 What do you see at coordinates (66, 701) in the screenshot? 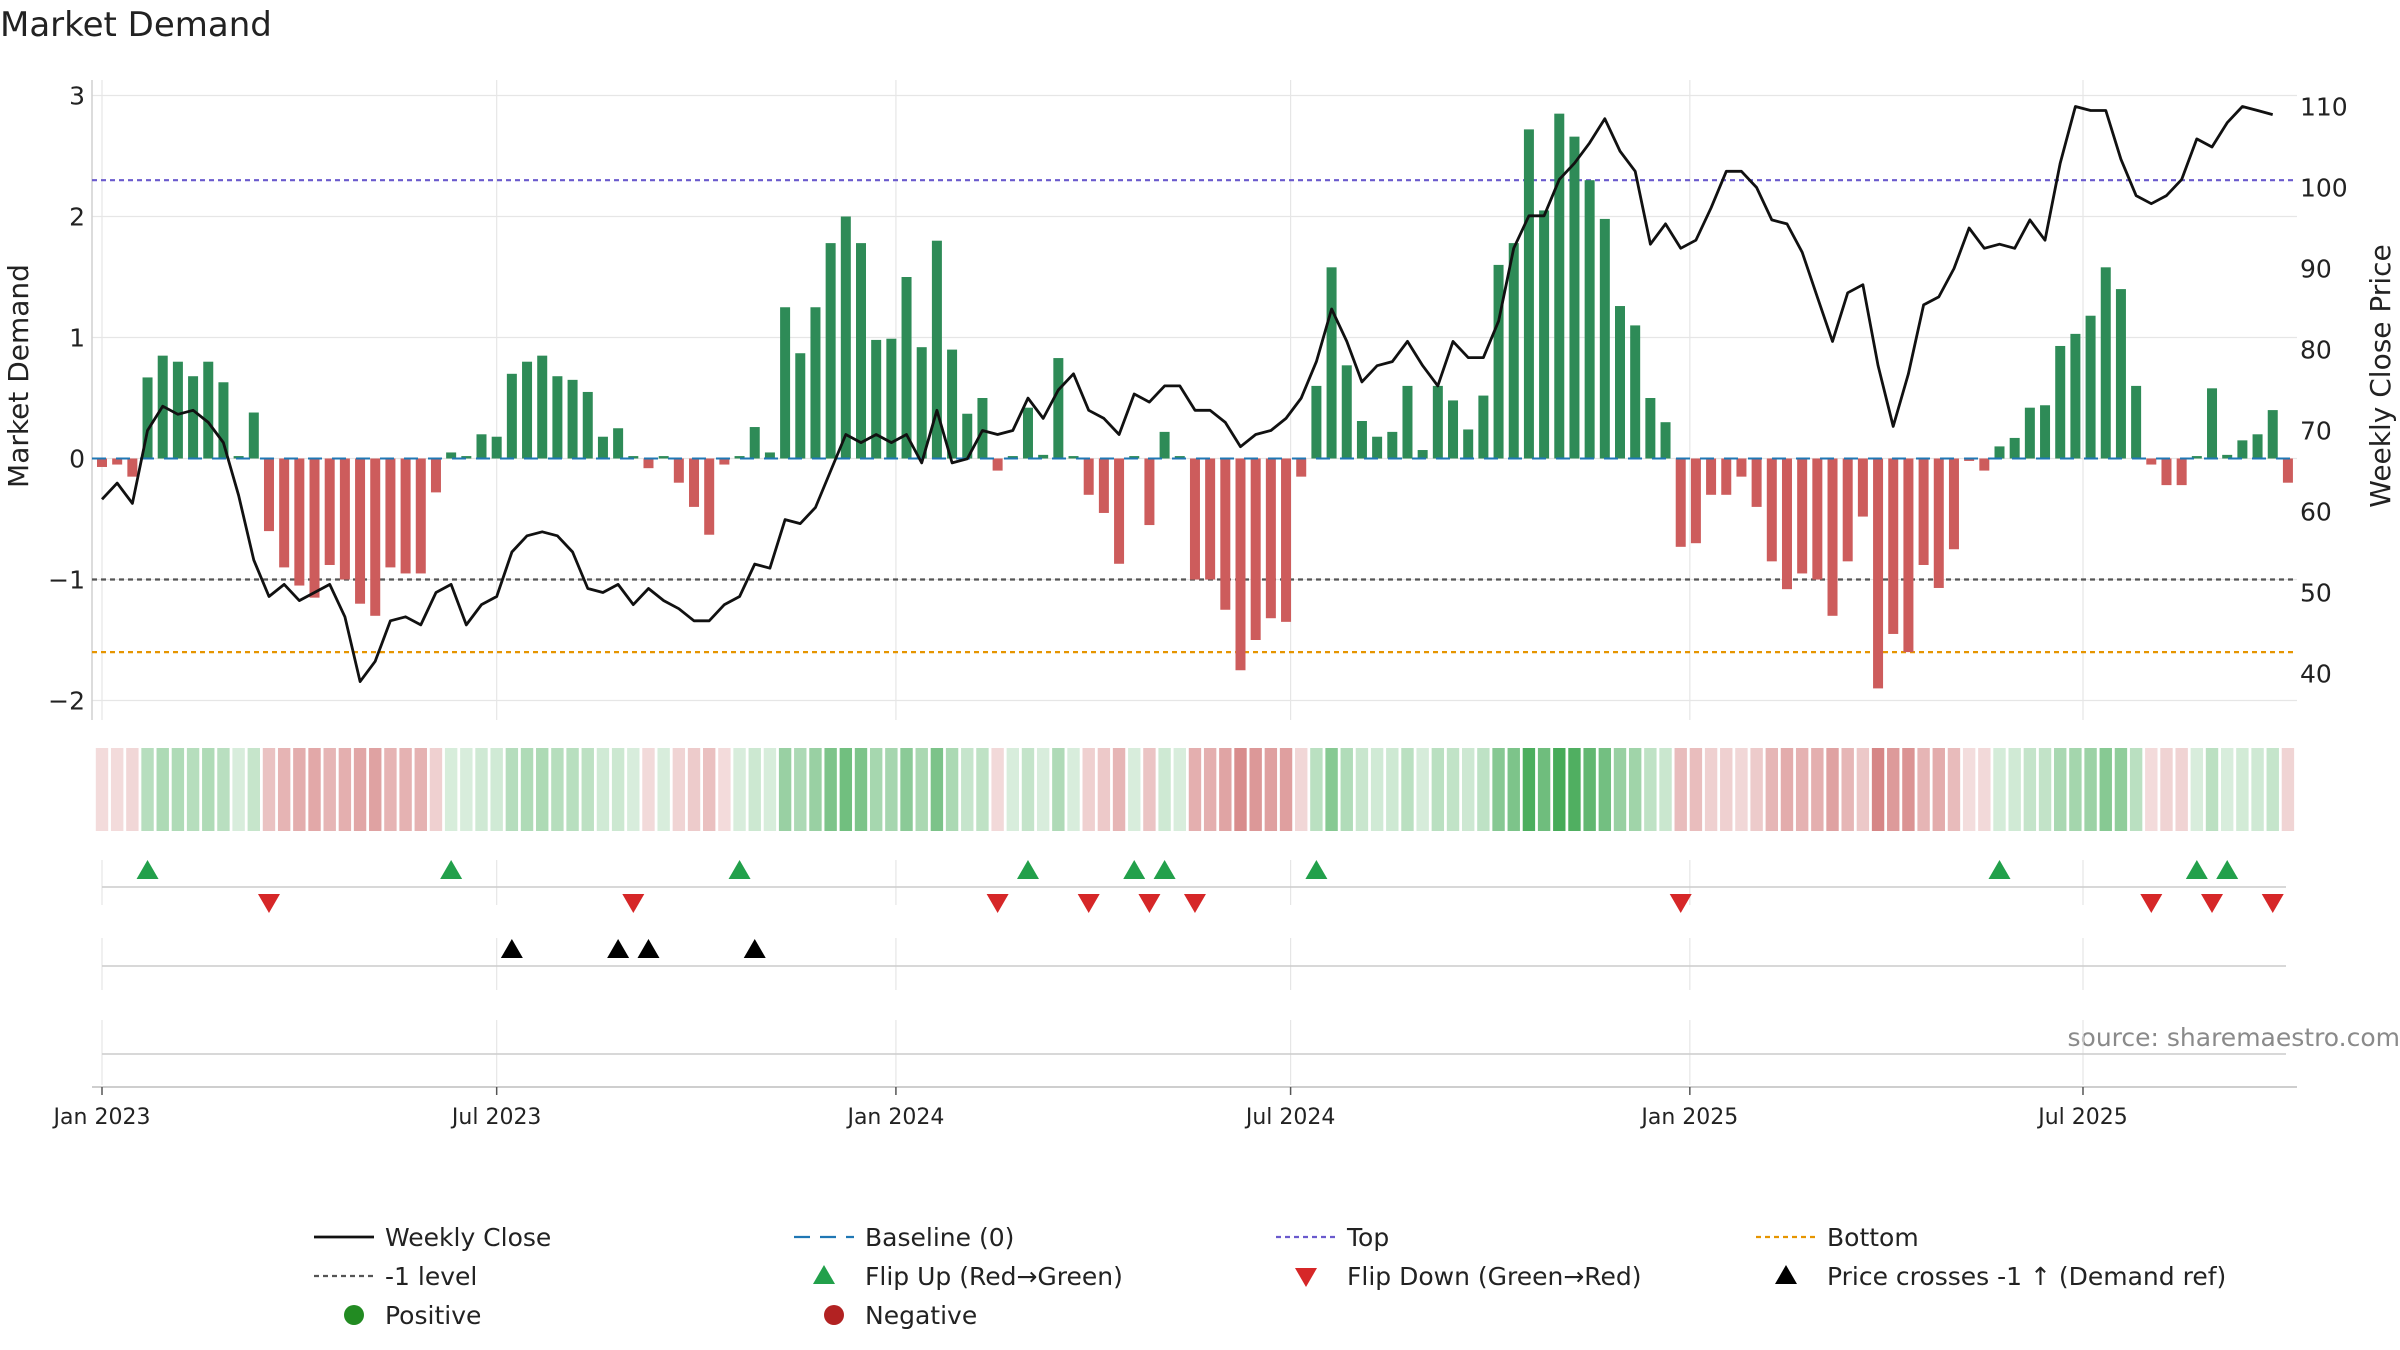
I see `y-tick-label: −2` at bounding box center [66, 701].